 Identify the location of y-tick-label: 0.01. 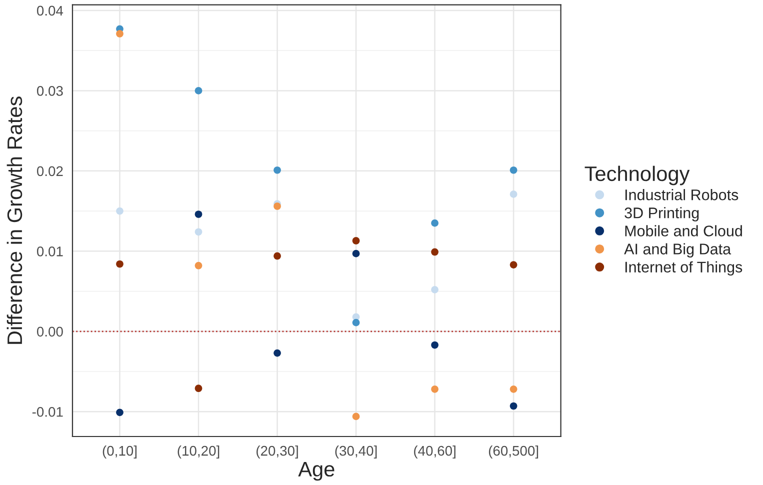
(49, 251).